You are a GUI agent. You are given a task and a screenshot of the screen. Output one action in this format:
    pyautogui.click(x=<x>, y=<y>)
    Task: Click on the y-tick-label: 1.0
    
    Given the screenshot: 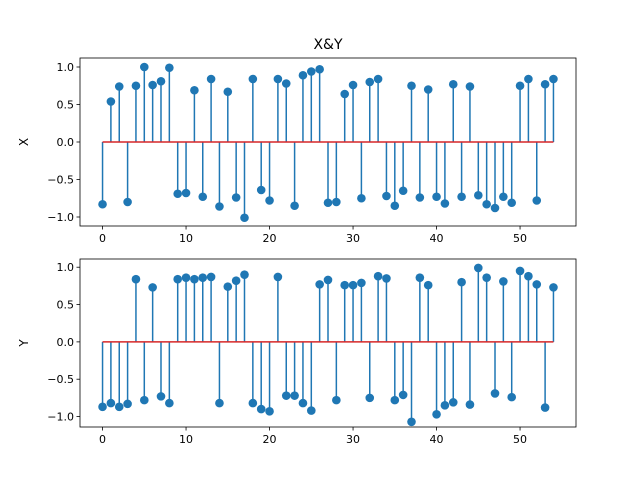 What is the action you would take?
    pyautogui.click(x=66, y=67)
    